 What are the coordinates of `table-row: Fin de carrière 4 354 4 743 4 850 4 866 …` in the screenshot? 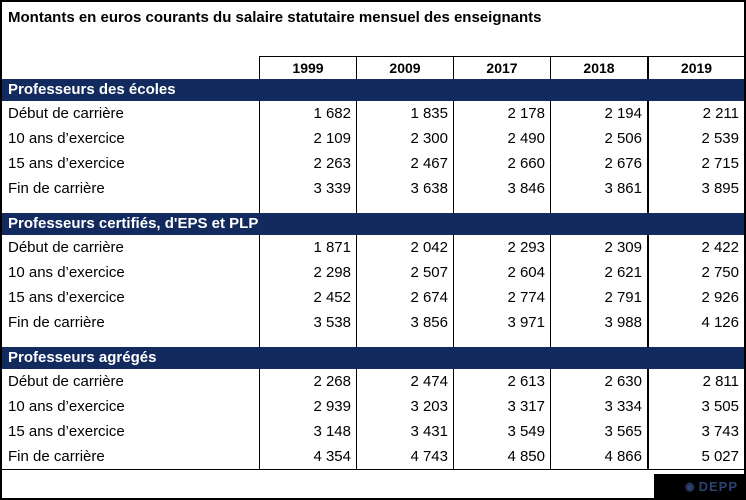 It's located at (373, 456).